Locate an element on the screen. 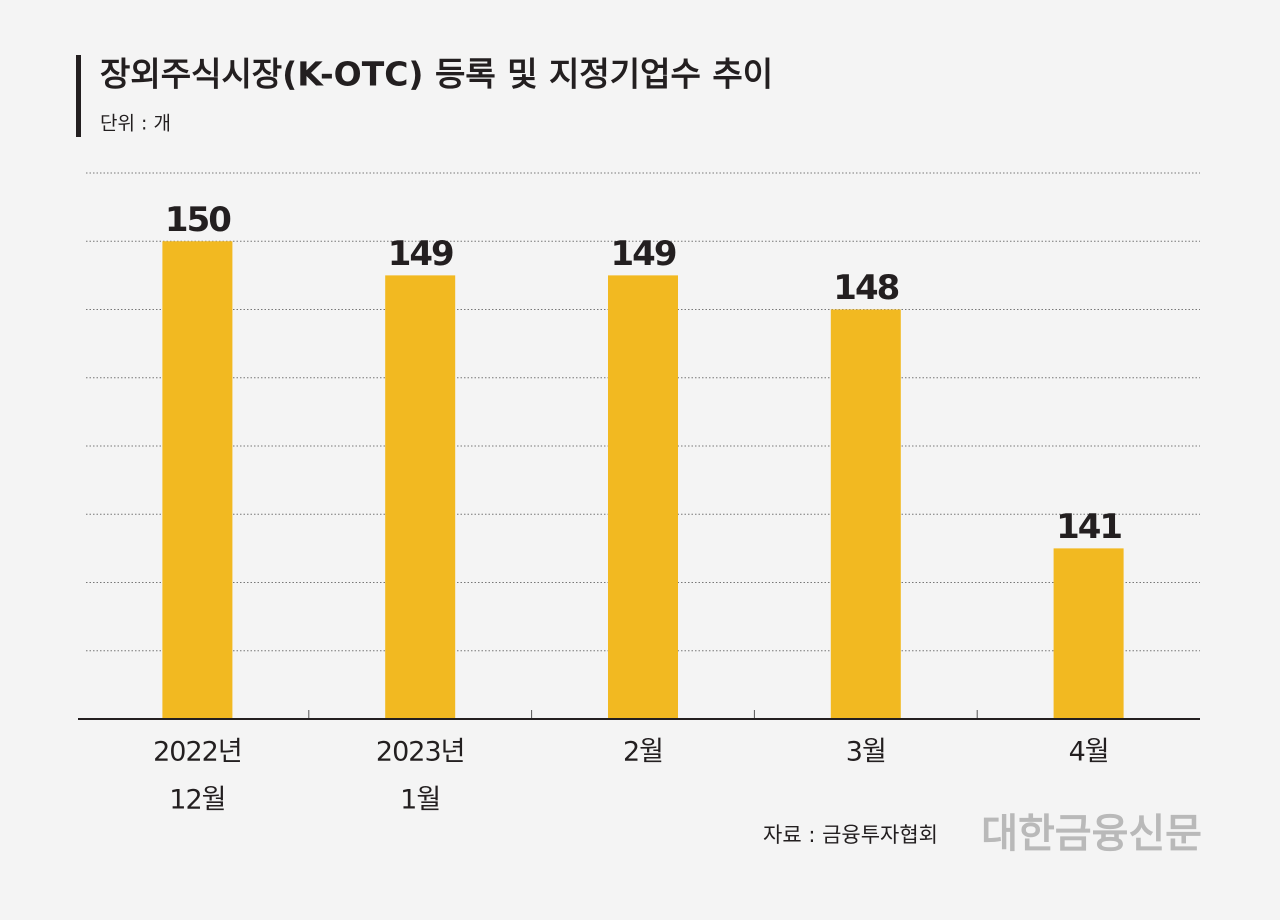 The height and width of the screenshot is (920, 1280). x-tick-label: 12월 is located at coordinates (197, 800).